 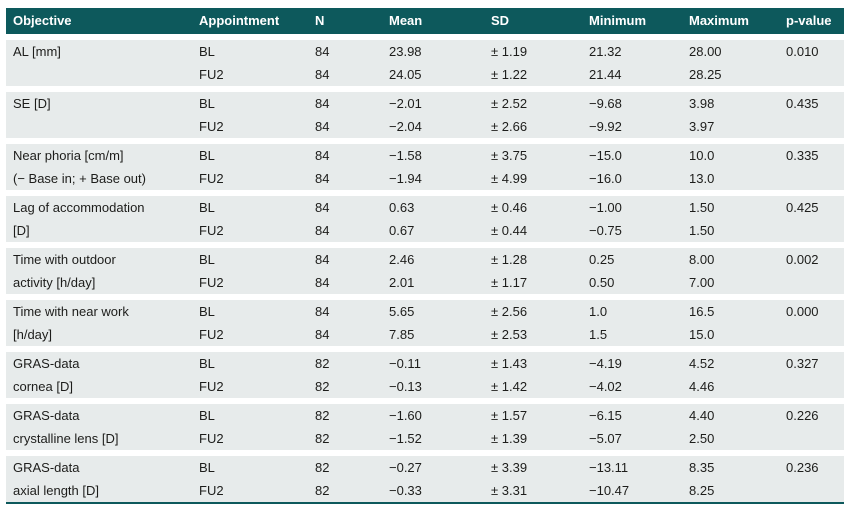 I want to click on mean-cell: 2.01, so click(x=402, y=282).